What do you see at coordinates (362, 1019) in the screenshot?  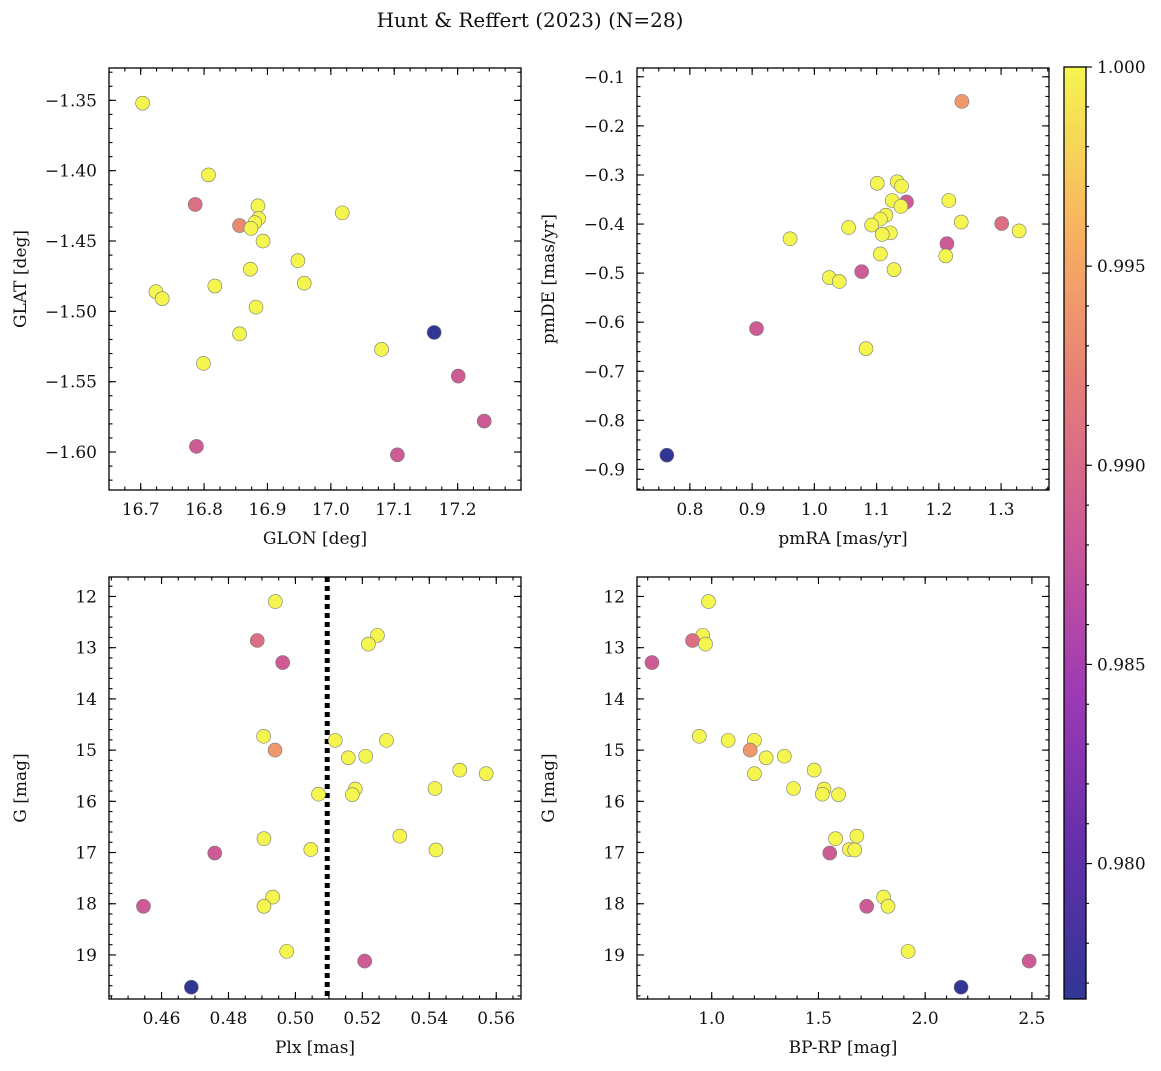 I see `x-tick-label: 0.52` at bounding box center [362, 1019].